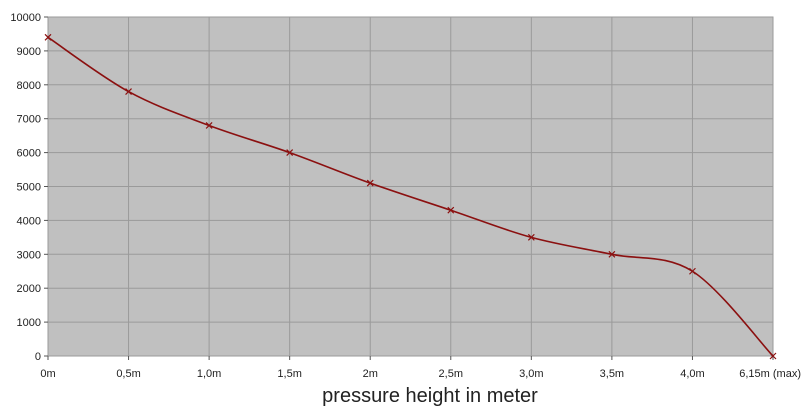  What do you see at coordinates (612, 374) in the screenshot?
I see `x-tick-label: 3,5m` at bounding box center [612, 374].